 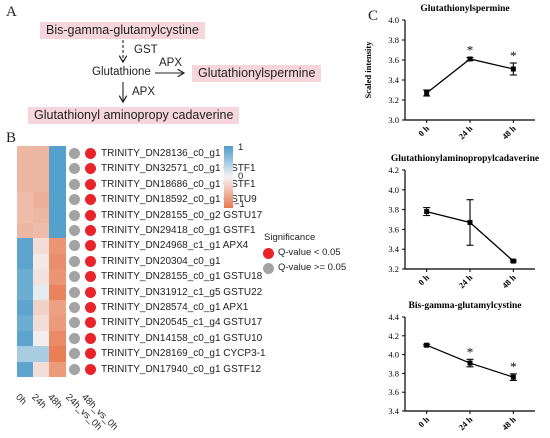 I want to click on pathway-box-glutathionylspermine: Glutathionylspermine, so click(x=257, y=73).